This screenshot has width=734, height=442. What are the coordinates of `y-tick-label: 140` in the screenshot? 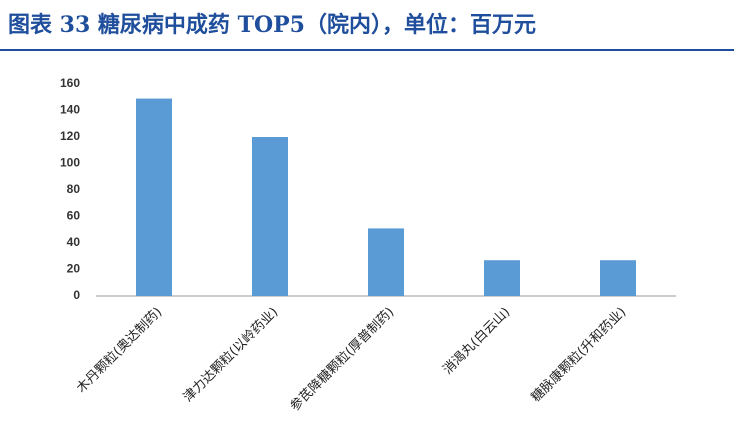 It's located at (70, 110).